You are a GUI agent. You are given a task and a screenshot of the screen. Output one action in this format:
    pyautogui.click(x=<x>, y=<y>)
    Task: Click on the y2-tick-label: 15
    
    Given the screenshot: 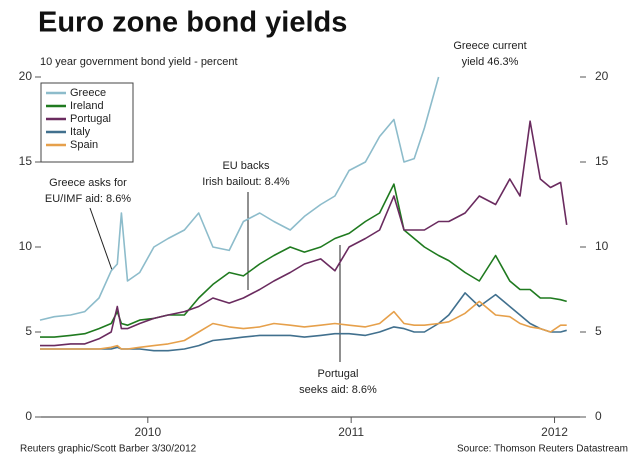 What is the action you would take?
    pyautogui.click(x=602, y=161)
    